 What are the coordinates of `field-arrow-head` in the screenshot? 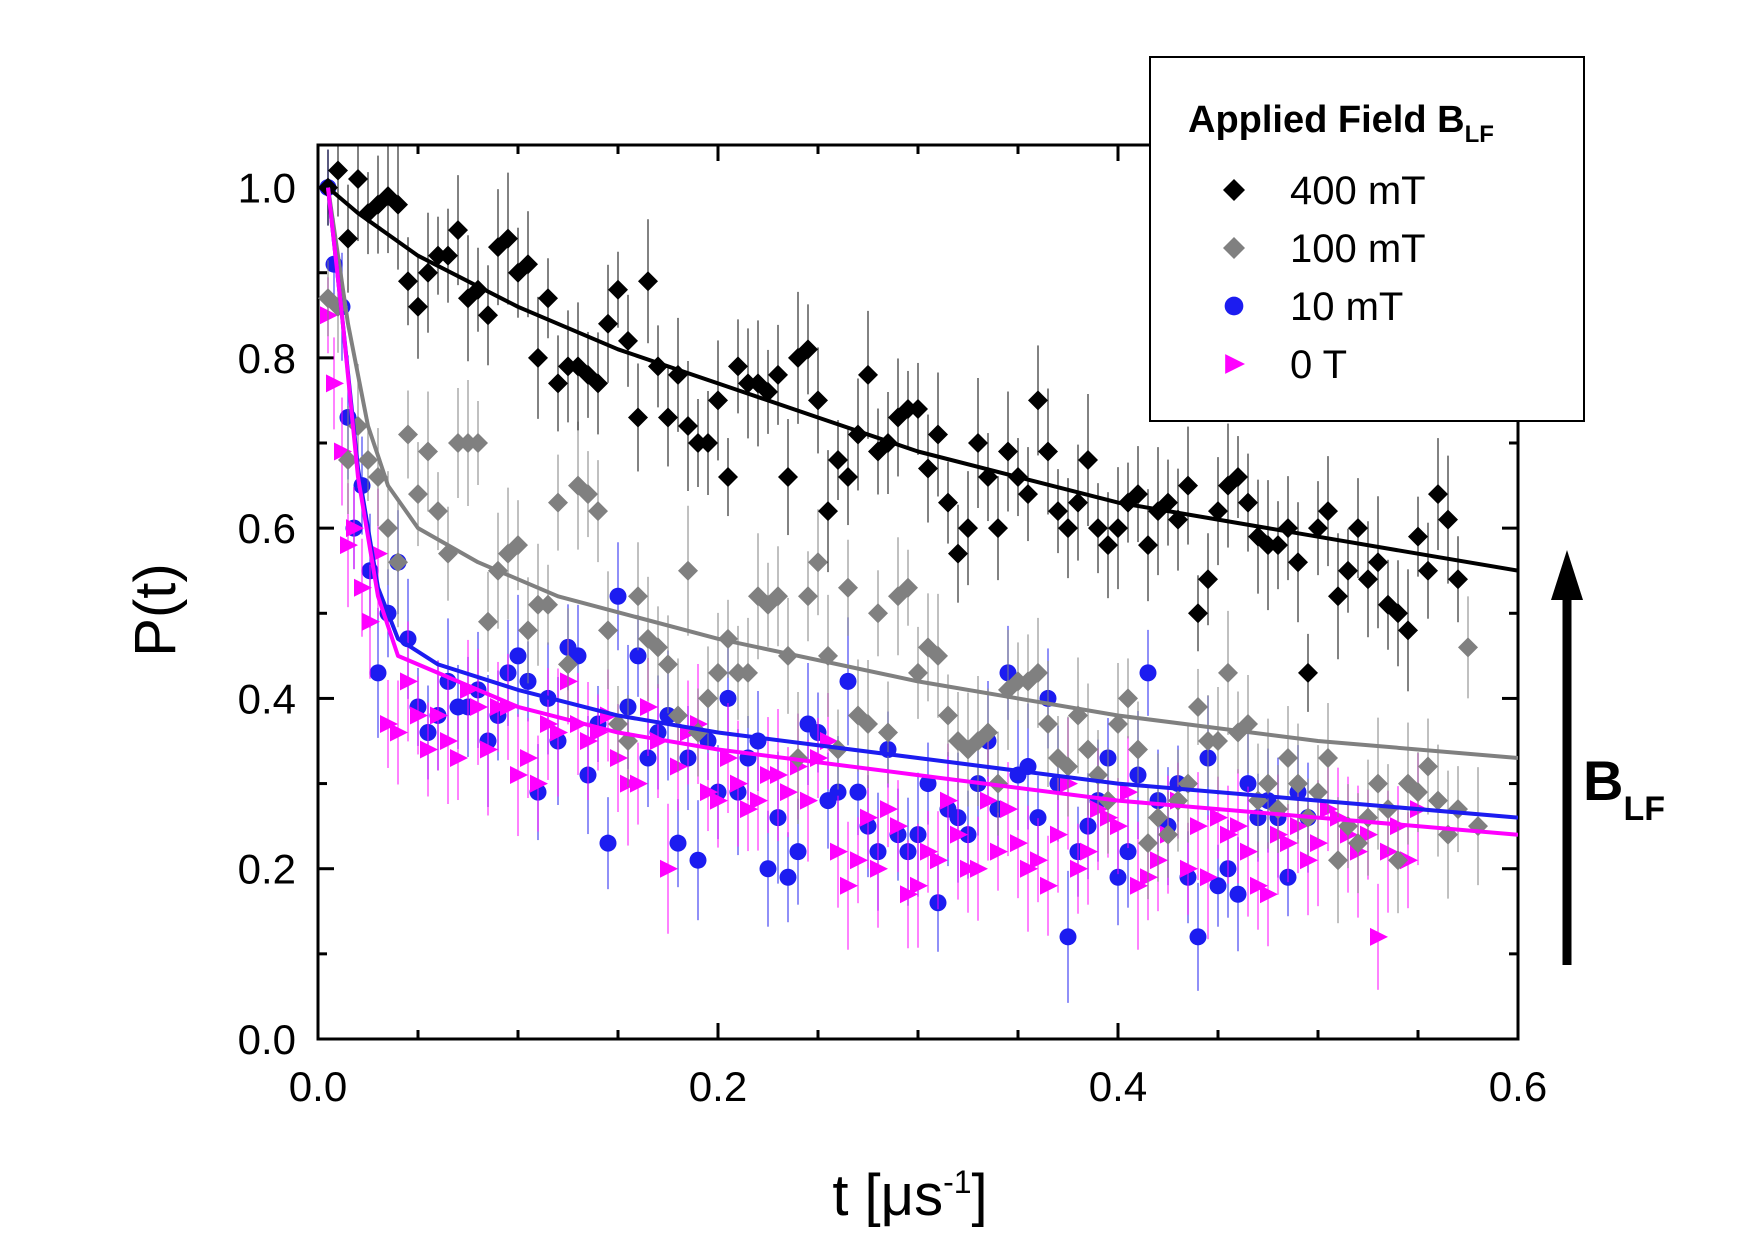 It's located at (1567, 575).